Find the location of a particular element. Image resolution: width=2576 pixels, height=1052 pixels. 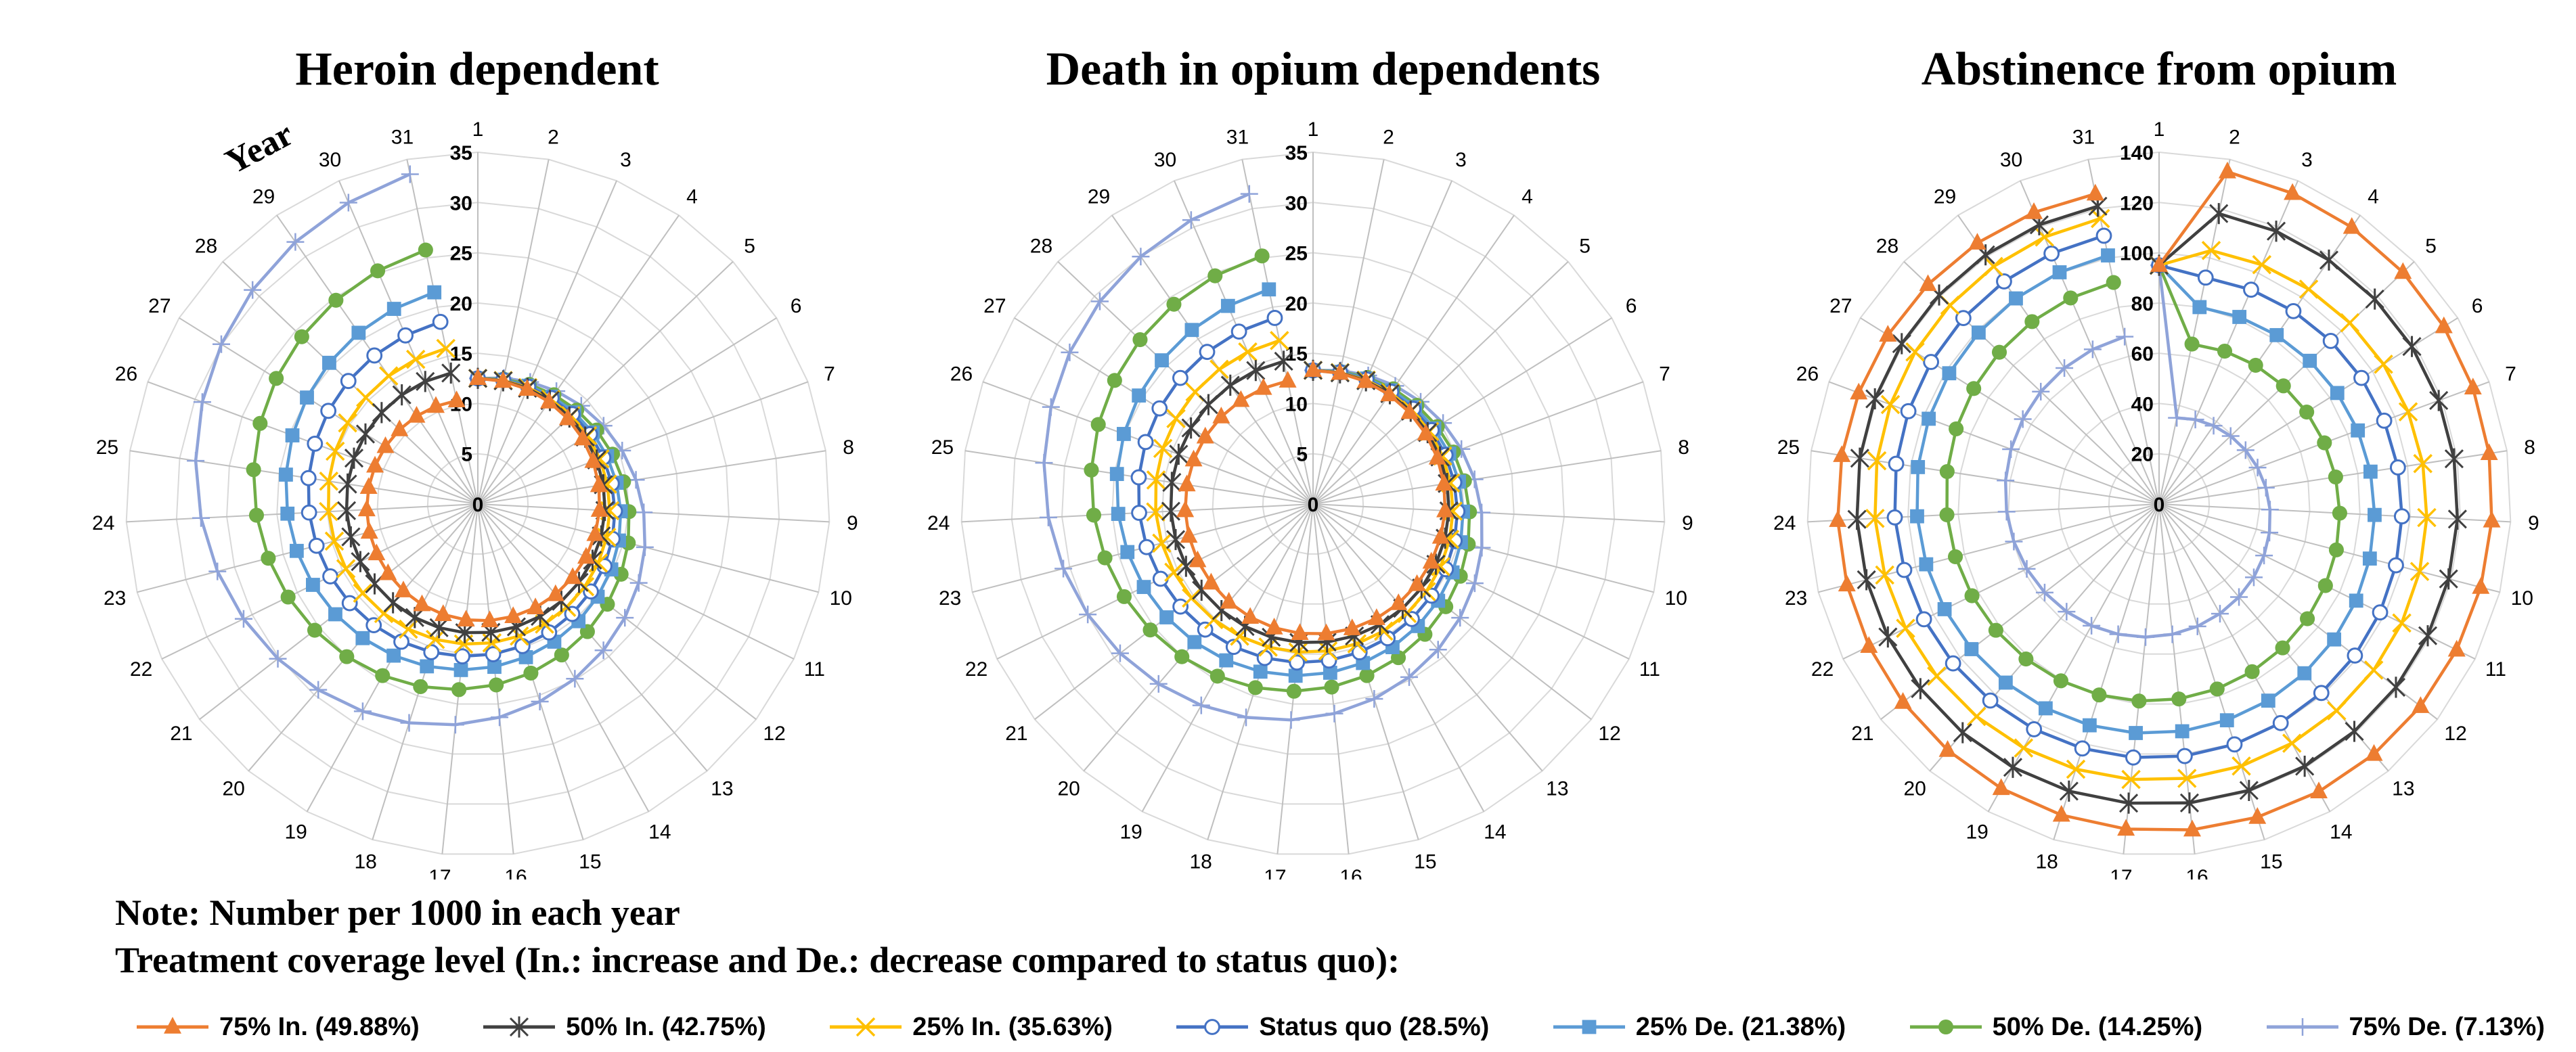

tick-label: 35 is located at coordinates (1296, 153).